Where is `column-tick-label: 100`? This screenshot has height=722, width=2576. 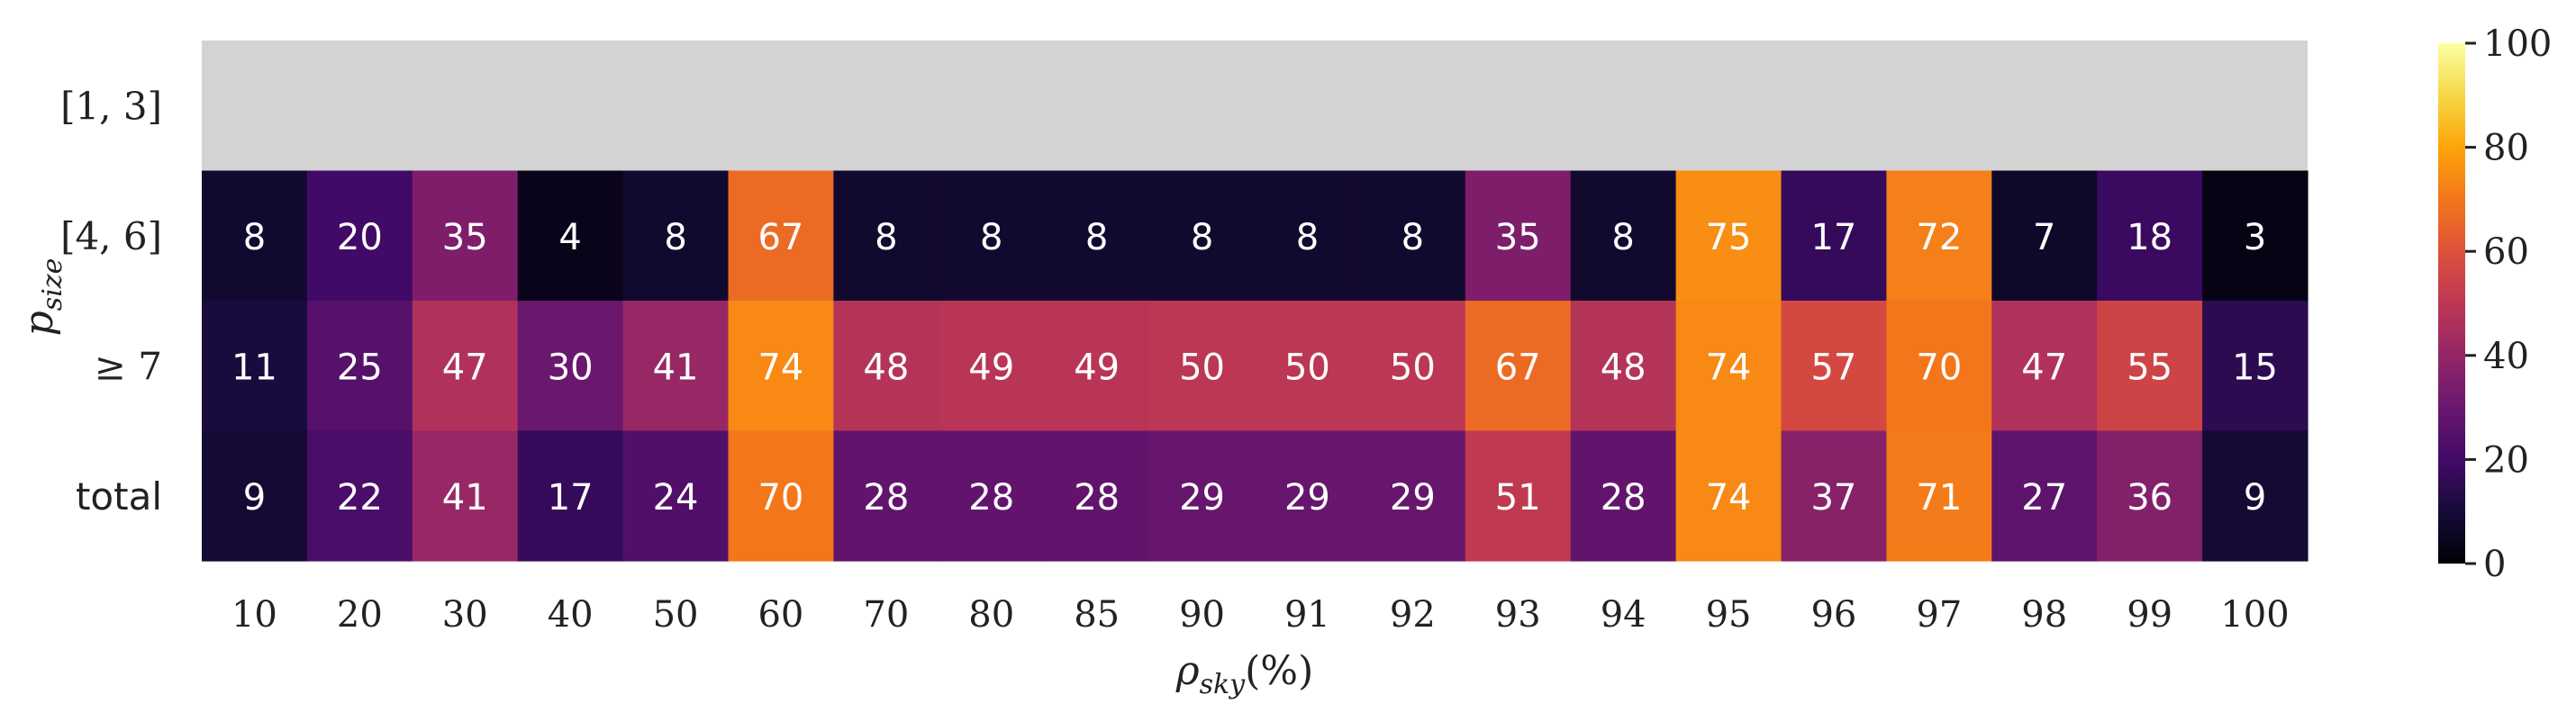 column-tick-label: 100 is located at coordinates (2254, 615).